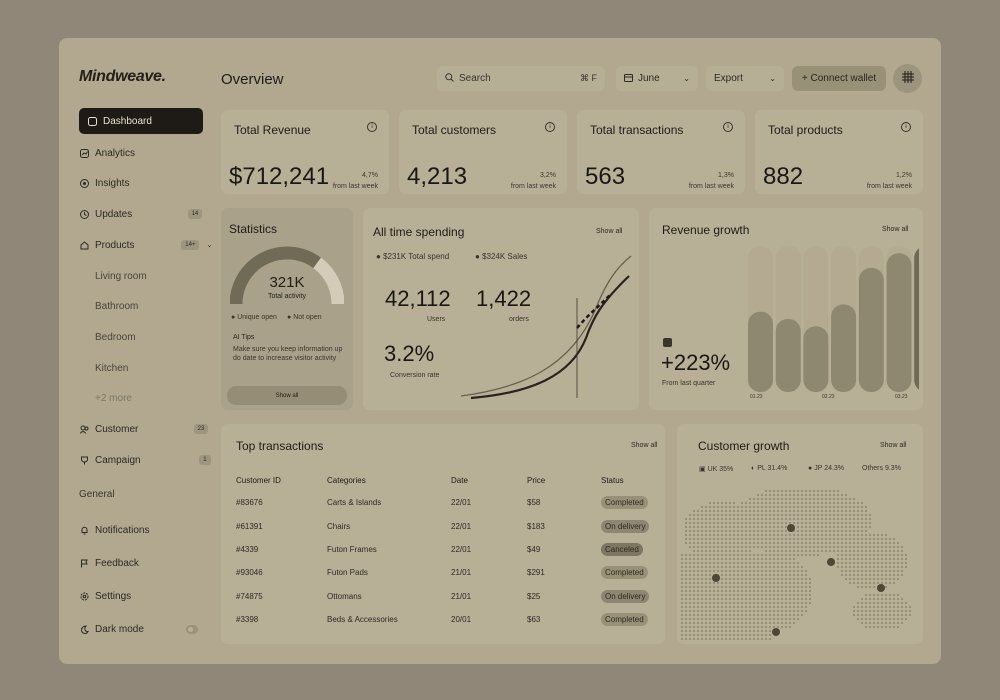  I want to click on updates-badge: 14, so click(195, 214).